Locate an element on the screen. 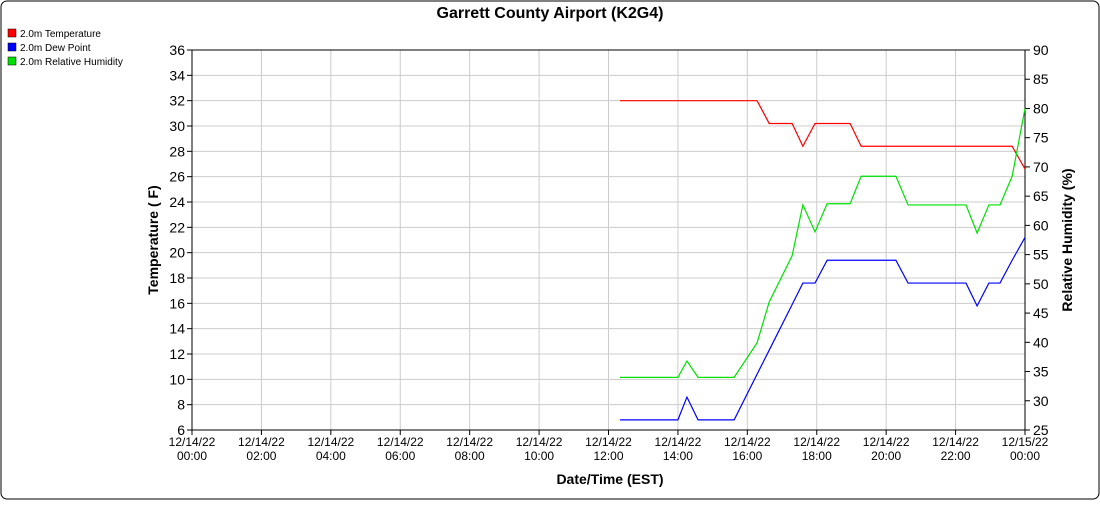  x-tick-label: 12/14/22 10:00 is located at coordinates (539, 449).